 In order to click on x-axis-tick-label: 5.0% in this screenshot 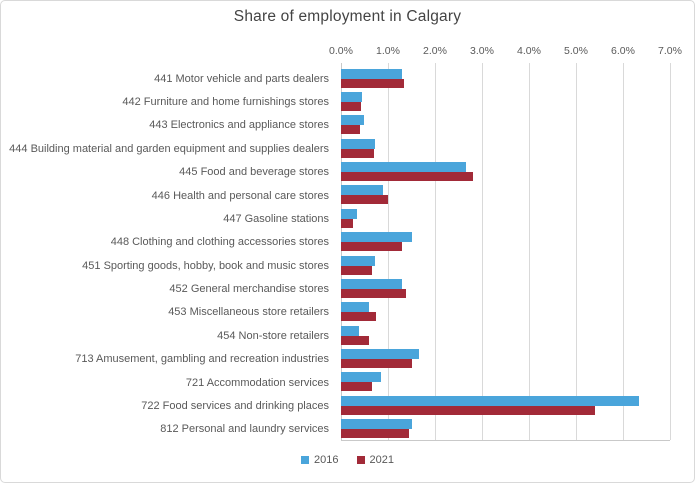, I will do `click(576, 51)`.